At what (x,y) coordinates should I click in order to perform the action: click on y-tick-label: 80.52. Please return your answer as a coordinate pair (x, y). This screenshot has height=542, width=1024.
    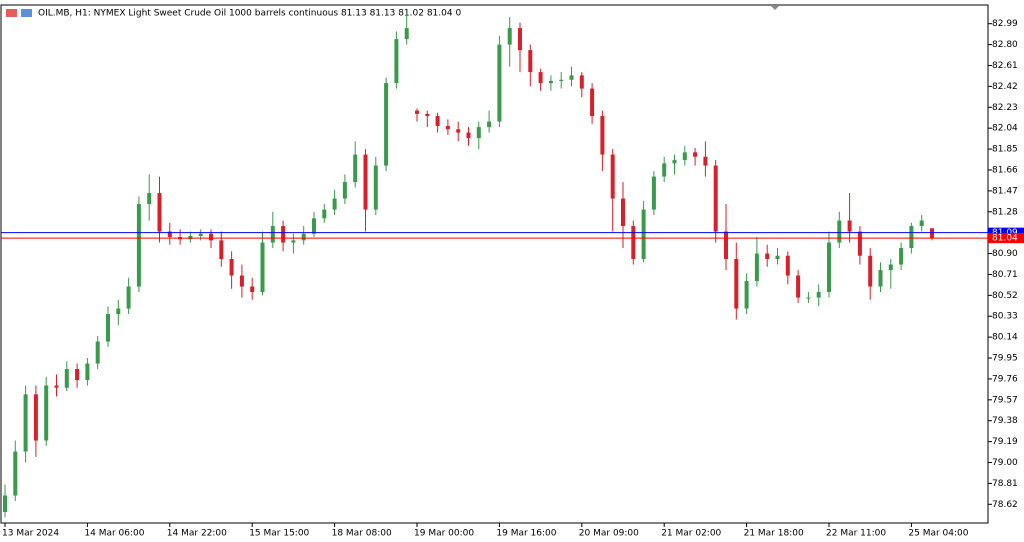
    Looking at the image, I should click on (1005, 296).